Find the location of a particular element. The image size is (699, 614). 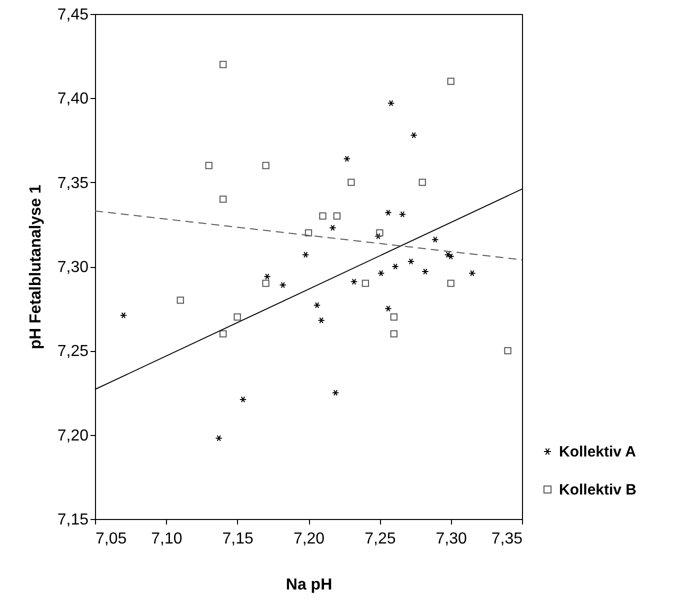

x-tick-label: 7,20 is located at coordinates (309, 539).